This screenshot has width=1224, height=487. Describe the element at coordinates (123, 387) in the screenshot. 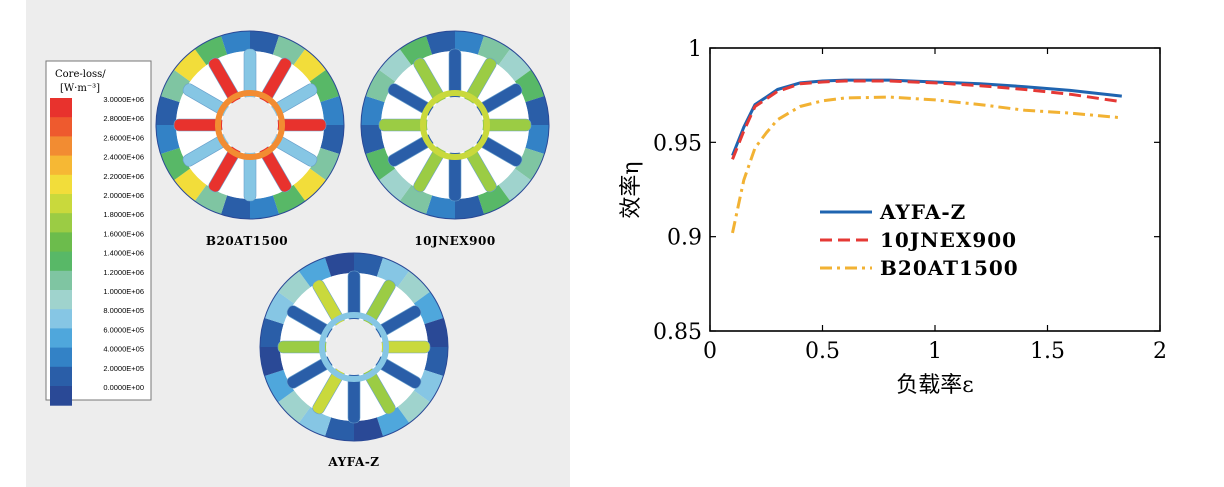

I see `colorbar-tick-label: 0.0000E+00` at that location.